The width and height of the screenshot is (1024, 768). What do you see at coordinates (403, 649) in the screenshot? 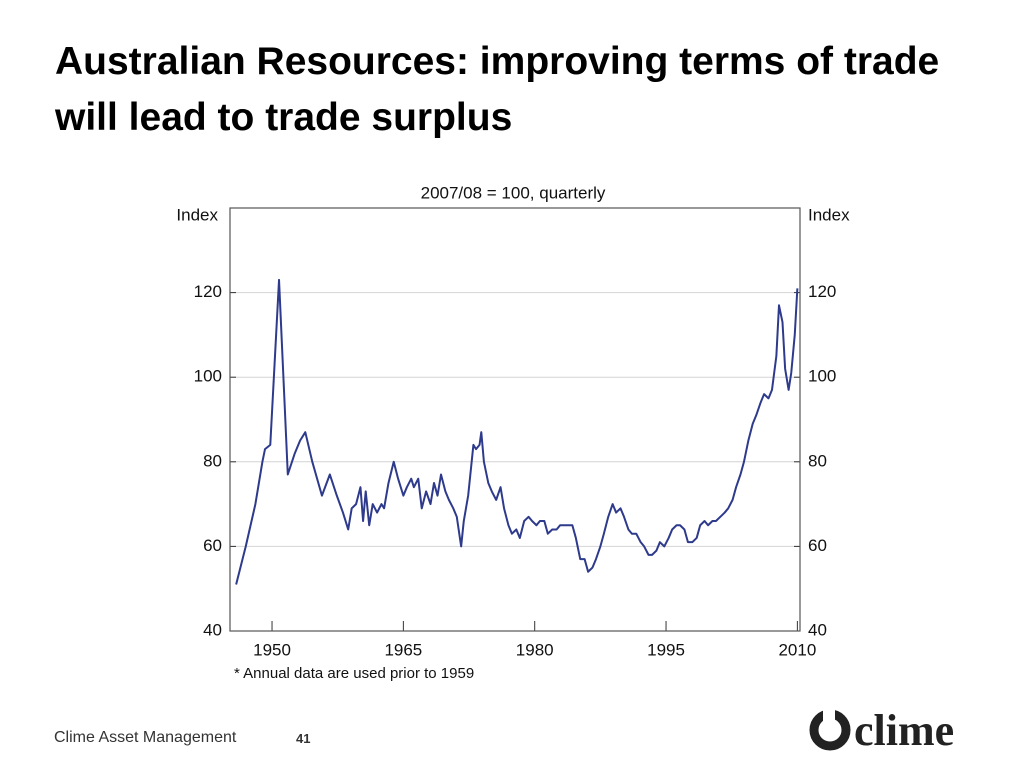
I see `x-tick-label: 1965` at bounding box center [403, 649].